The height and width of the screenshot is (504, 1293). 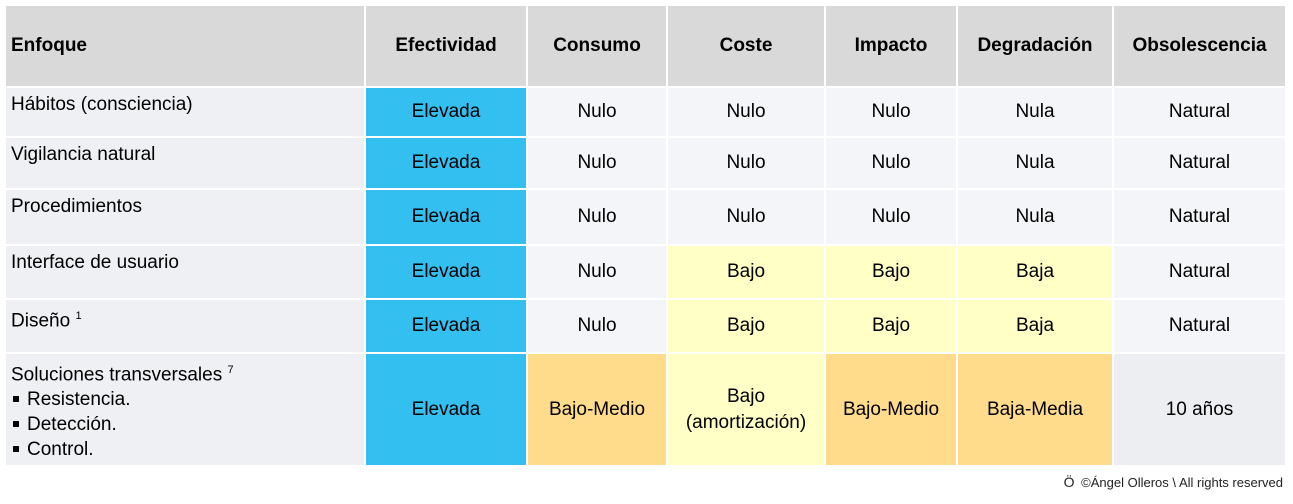 What do you see at coordinates (597, 46) in the screenshot?
I see `header-consumo: Consumo` at bounding box center [597, 46].